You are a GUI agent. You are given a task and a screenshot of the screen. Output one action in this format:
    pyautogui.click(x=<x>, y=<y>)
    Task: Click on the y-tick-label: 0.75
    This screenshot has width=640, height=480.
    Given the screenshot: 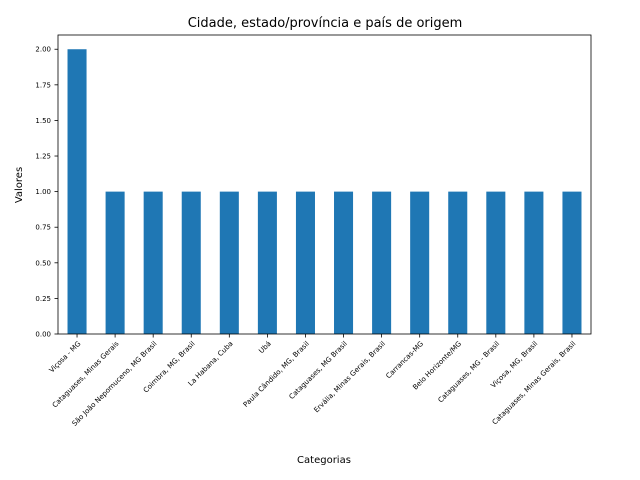 What is the action you would take?
    pyautogui.click(x=43, y=228)
    